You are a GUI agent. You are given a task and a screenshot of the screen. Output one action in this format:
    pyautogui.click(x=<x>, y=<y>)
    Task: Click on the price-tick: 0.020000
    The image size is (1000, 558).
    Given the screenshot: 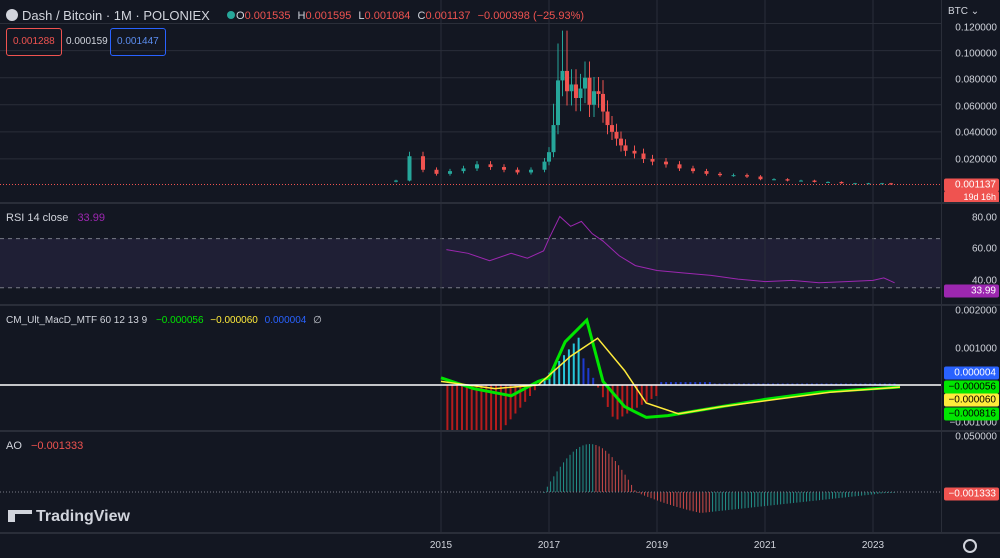 What is the action you would take?
    pyautogui.click(x=976, y=160)
    